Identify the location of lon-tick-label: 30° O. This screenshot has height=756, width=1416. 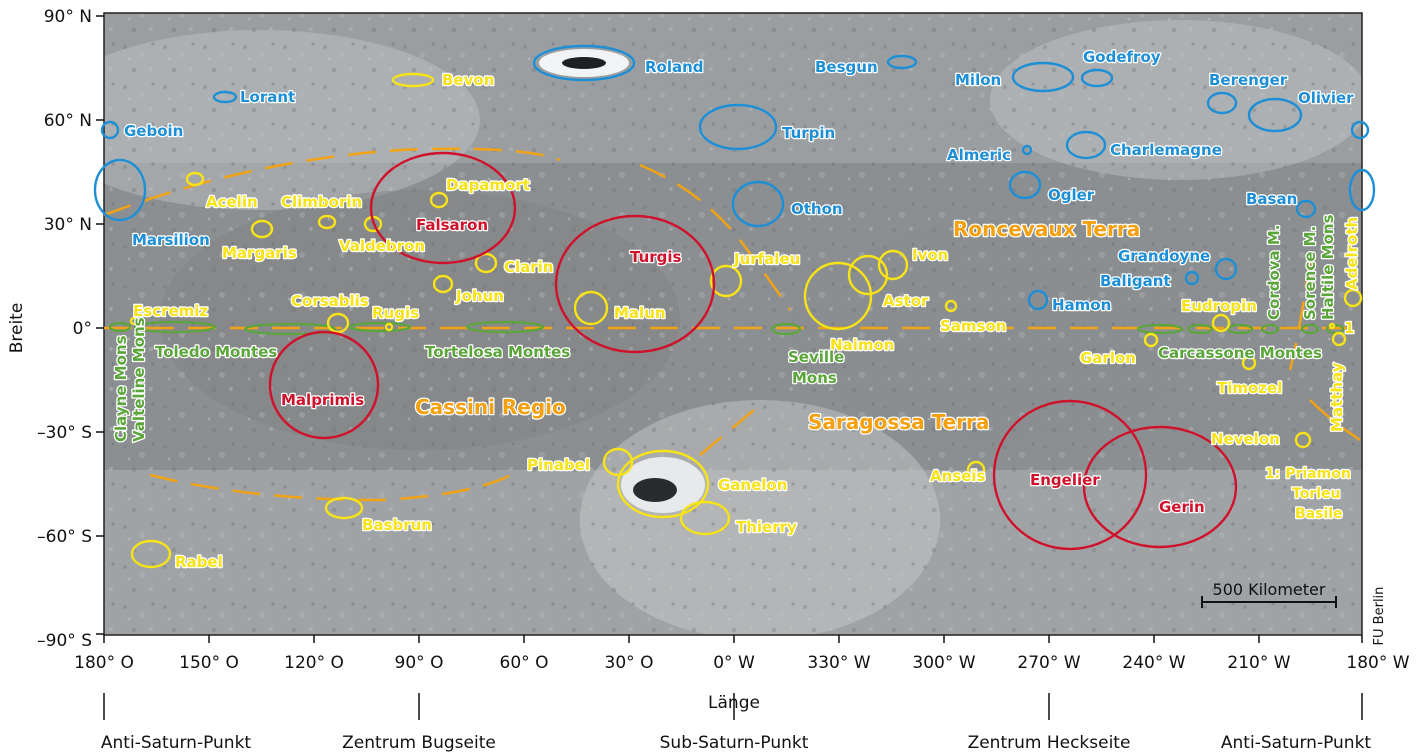
(629, 663).